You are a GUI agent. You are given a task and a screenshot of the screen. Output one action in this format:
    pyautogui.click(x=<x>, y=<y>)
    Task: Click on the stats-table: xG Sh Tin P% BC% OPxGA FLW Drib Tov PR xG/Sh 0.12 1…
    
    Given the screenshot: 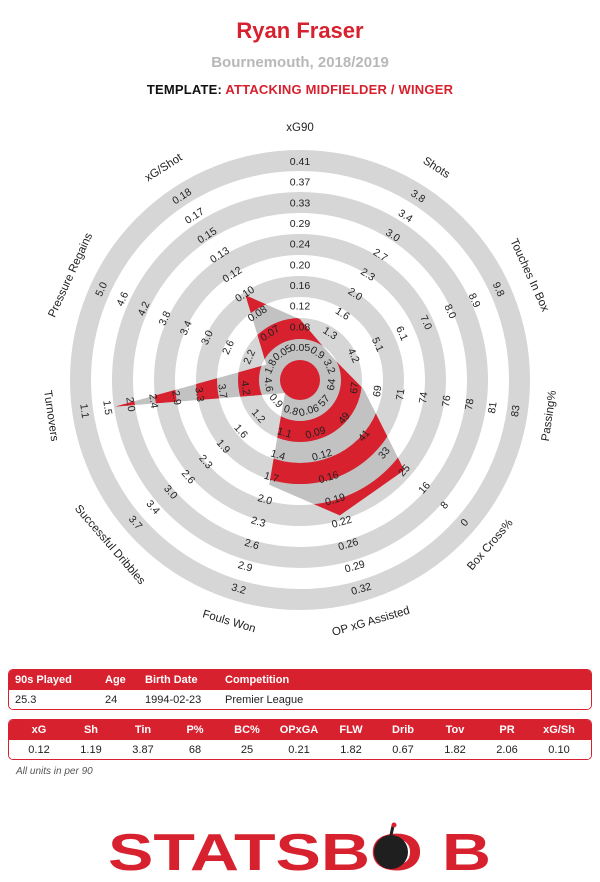 What is the action you would take?
    pyautogui.click(x=300, y=739)
    